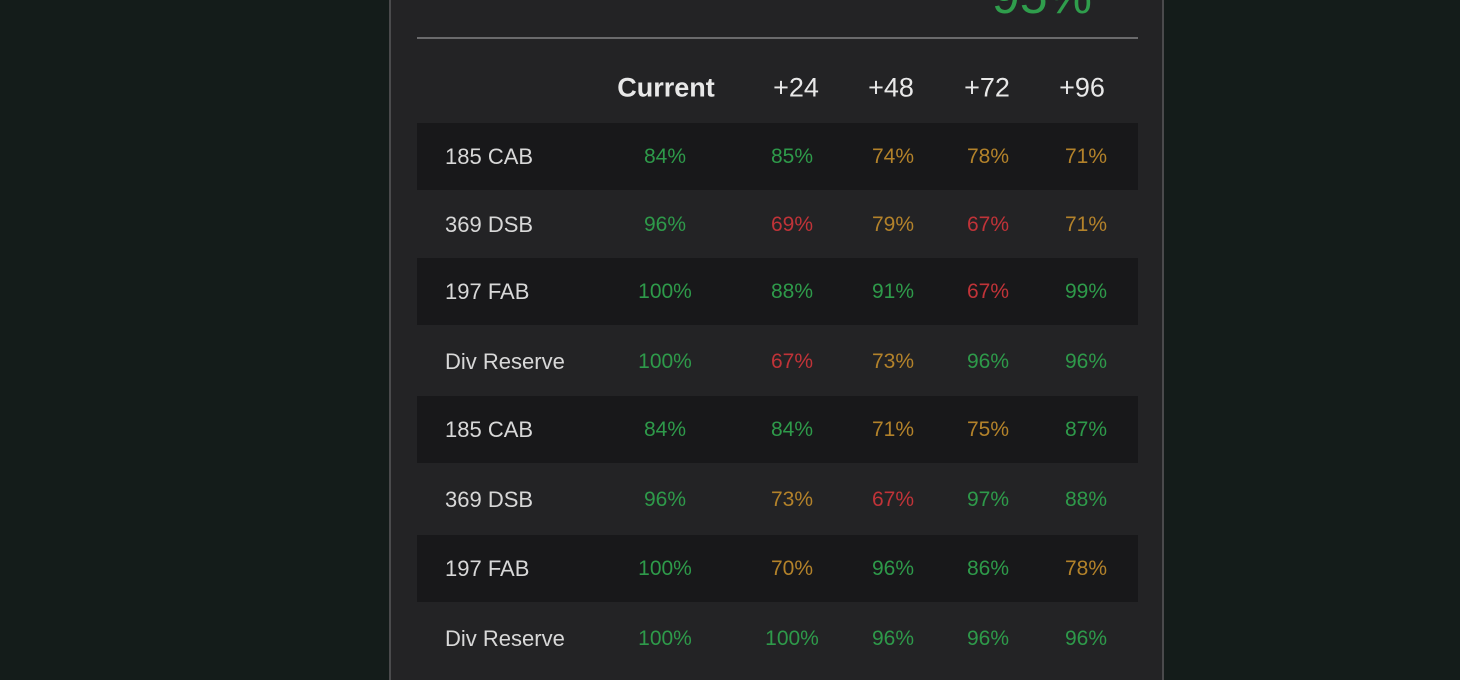  Describe the element at coordinates (988, 568) in the screenshot. I see `readiness-cell: 86%` at that location.